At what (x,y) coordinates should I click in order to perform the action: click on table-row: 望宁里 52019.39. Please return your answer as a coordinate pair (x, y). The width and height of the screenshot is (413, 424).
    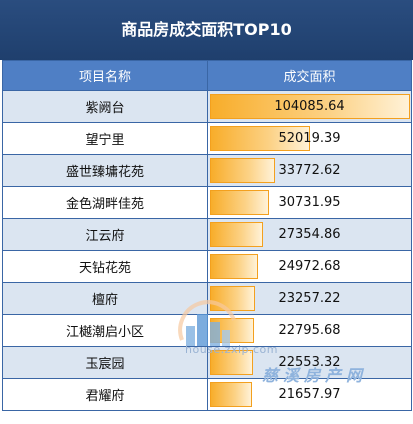
    Looking at the image, I should click on (207, 138).